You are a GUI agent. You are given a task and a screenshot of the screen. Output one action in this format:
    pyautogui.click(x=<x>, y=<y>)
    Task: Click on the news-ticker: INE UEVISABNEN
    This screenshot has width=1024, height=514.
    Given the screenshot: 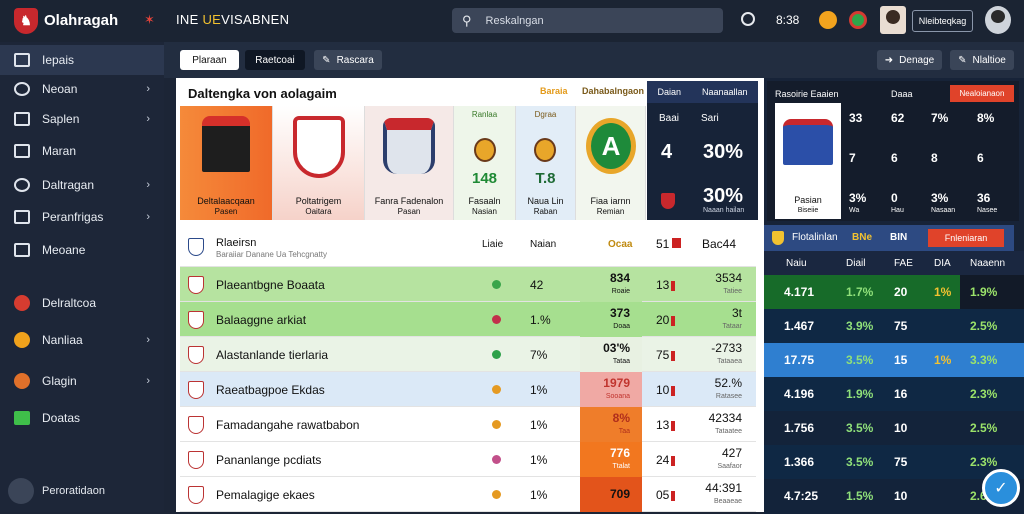 What is the action you would take?
    pyautogui.click(x=232, y=19)
    